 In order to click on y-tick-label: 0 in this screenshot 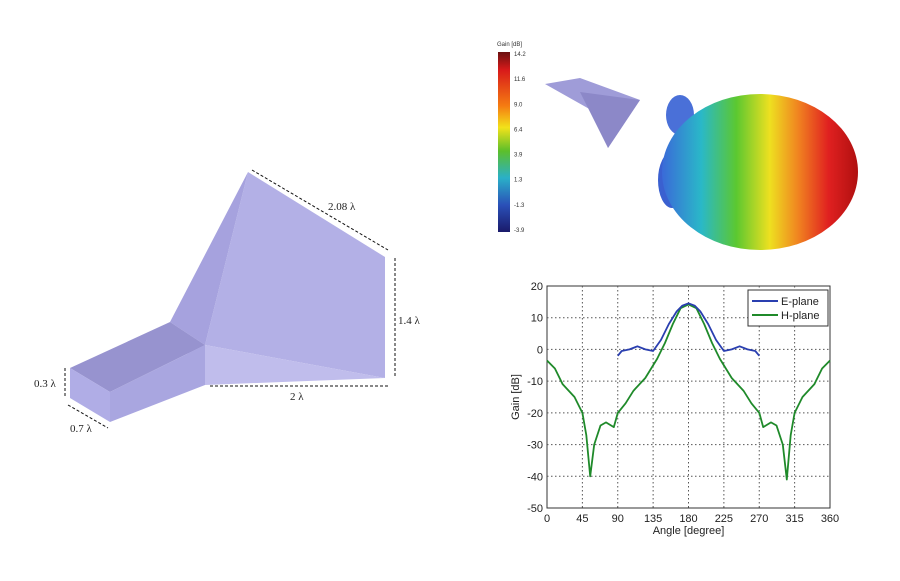, I will do `click(540, 350)`.